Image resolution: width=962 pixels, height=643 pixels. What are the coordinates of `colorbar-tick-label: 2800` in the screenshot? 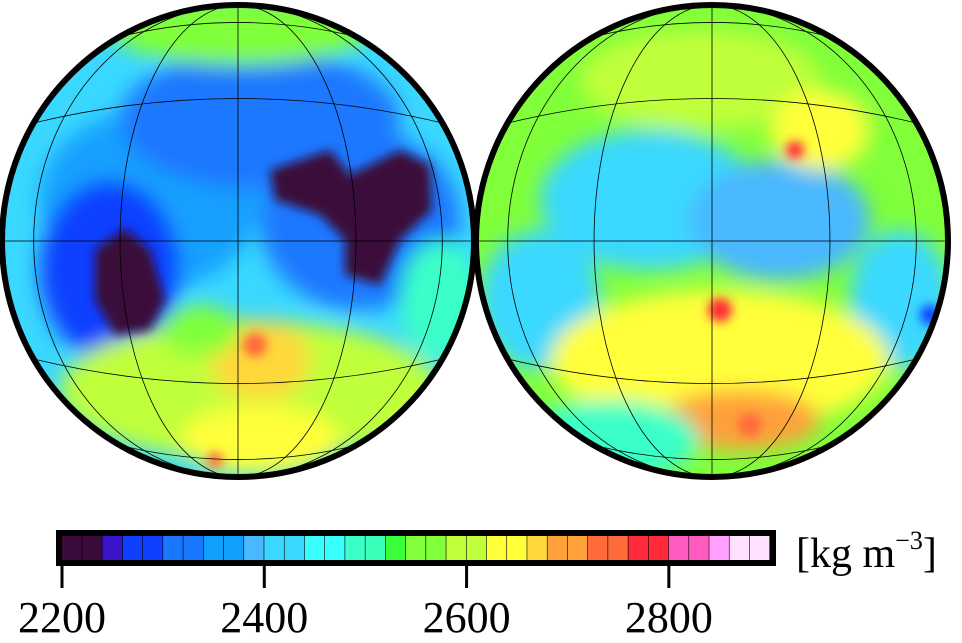 It's located at (668, 617).